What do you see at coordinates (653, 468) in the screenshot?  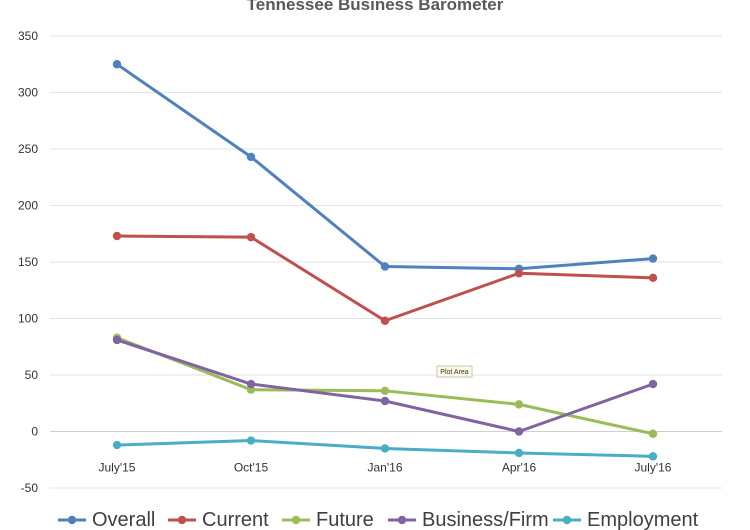 I see `x-tick-label: July'16` at bounding box center [653, 468].